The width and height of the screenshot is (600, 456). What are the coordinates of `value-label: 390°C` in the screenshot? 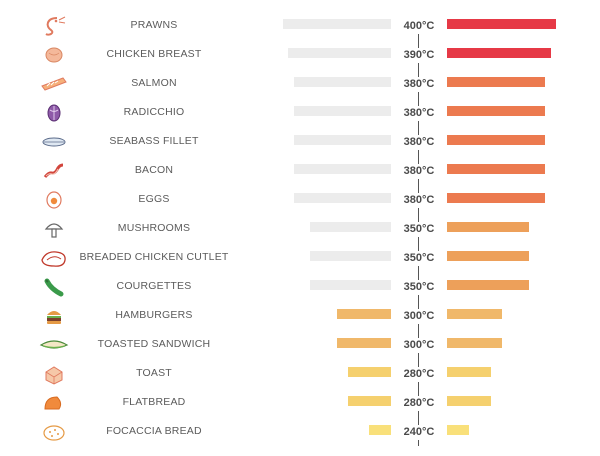 It's located at (419, 55).